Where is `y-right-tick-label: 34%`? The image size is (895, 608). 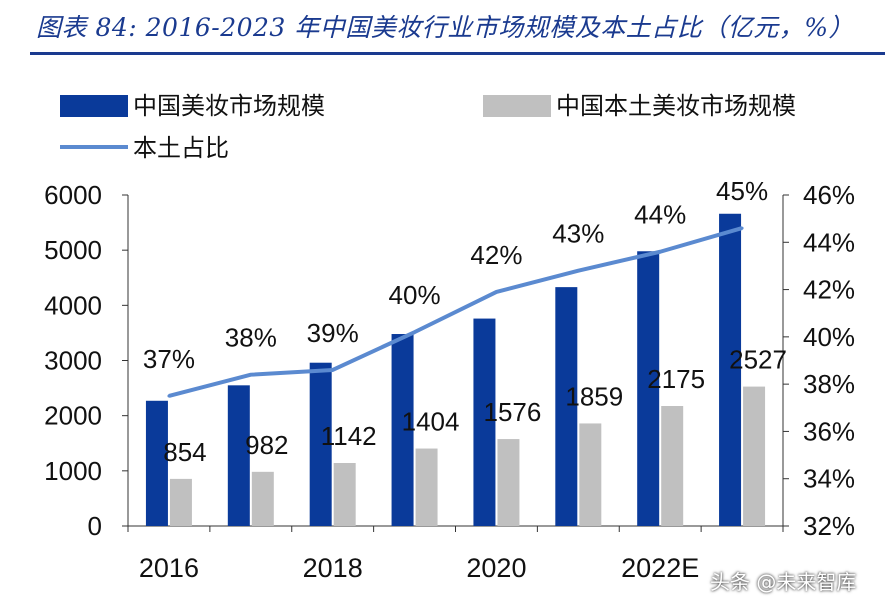
y-right-tick-label: 34% is located at coordinates (829, 479).